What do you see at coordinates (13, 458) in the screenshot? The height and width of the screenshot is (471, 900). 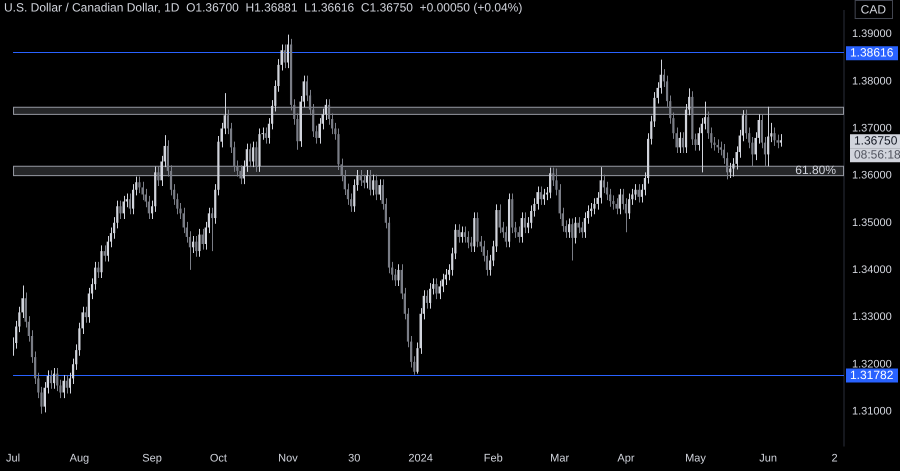 I see `x-tick-label: Jul` at bounding box center [13, 458].